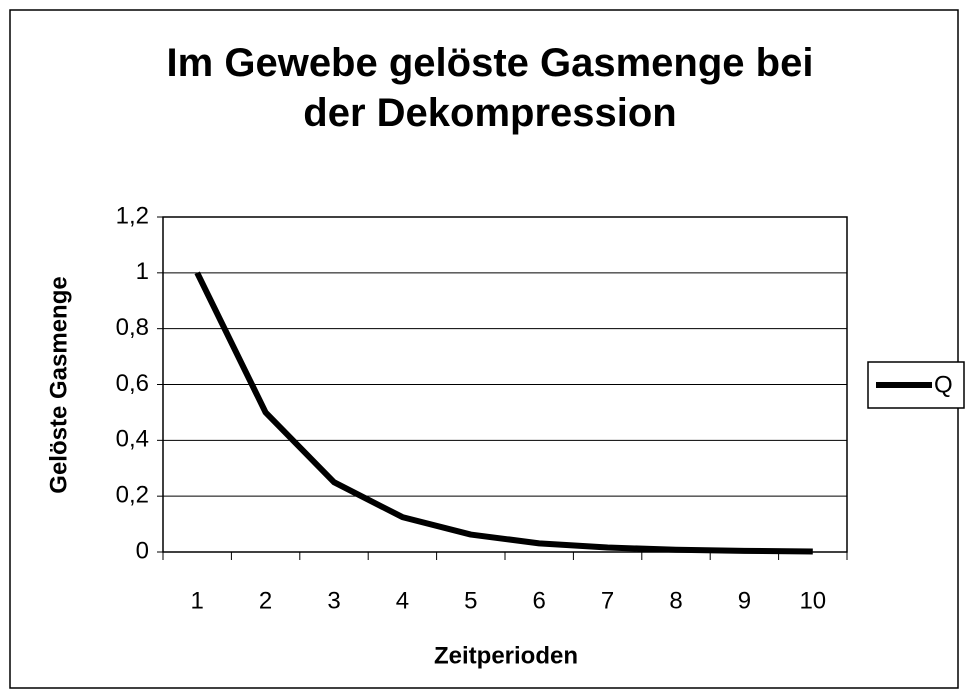 This screenshot has height=699, width=969. I want to click on y-tick-label: 0,6, so click(132, 383).